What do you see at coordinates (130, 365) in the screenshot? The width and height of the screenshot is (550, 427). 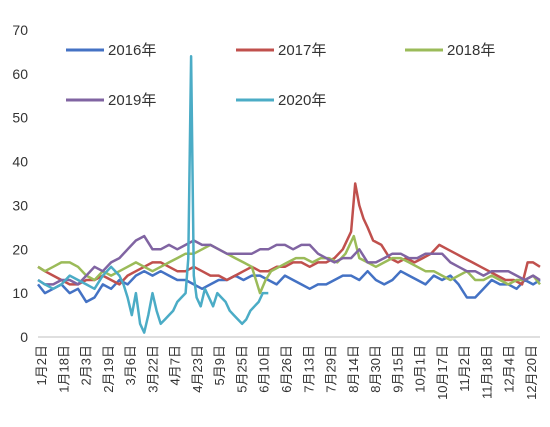 I see `x-tick-label: 3月6日` at bounding box center [130, 365].